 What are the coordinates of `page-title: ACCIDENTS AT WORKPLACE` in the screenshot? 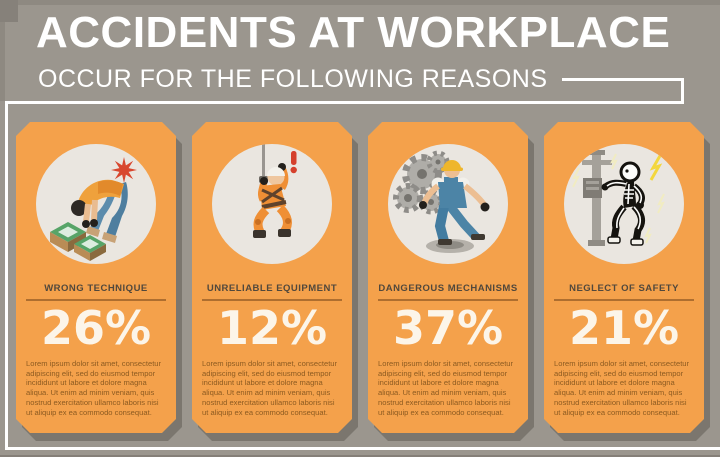 It's located at (353, 32).